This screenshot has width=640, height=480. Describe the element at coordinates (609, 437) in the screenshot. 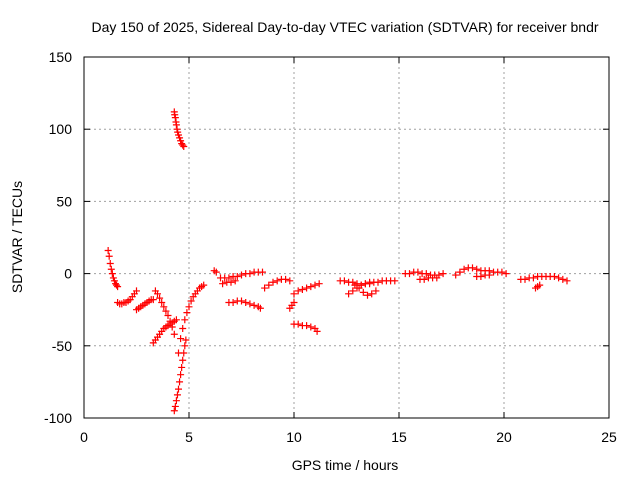

I see `x-tick-label: 25` at that location.